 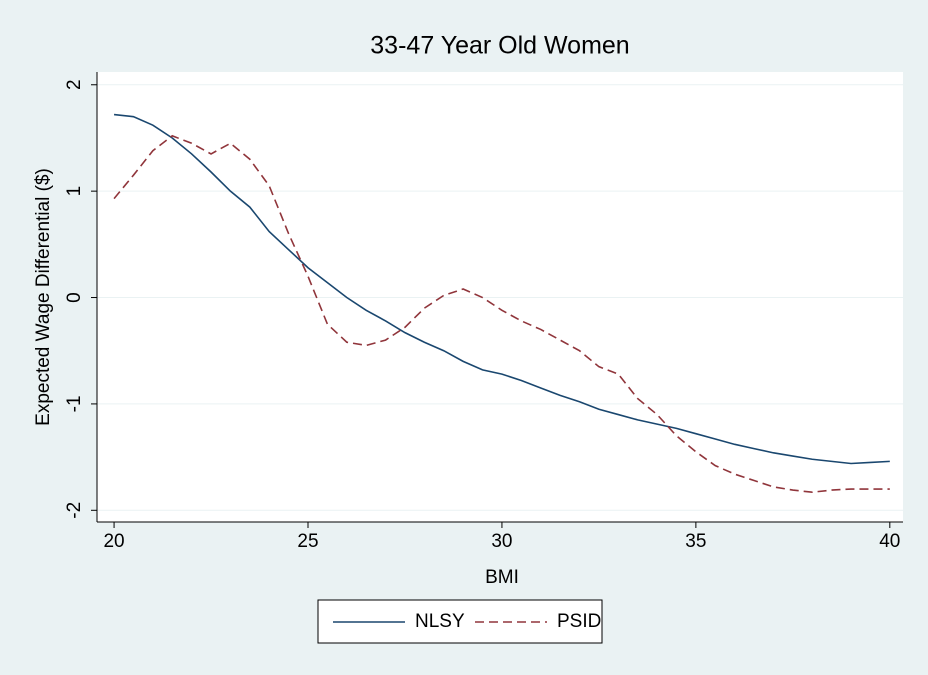 What do you see at coordinates (440, 621) in the screenshot?
I see `legend-label: NLSY` at bounding box center [440, 621].